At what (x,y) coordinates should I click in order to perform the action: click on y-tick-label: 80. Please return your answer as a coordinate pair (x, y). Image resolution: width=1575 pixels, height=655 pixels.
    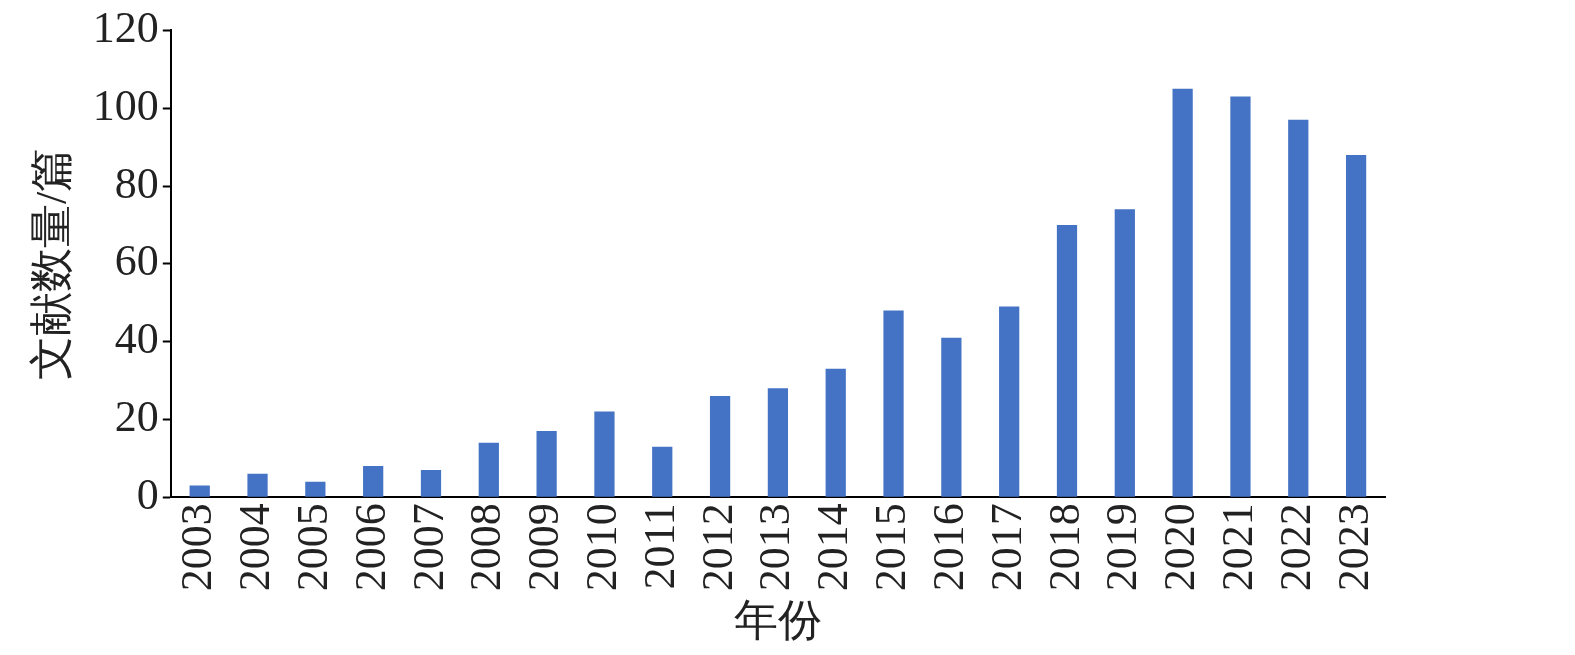
    Looking at the image, I should click on (136, 183).